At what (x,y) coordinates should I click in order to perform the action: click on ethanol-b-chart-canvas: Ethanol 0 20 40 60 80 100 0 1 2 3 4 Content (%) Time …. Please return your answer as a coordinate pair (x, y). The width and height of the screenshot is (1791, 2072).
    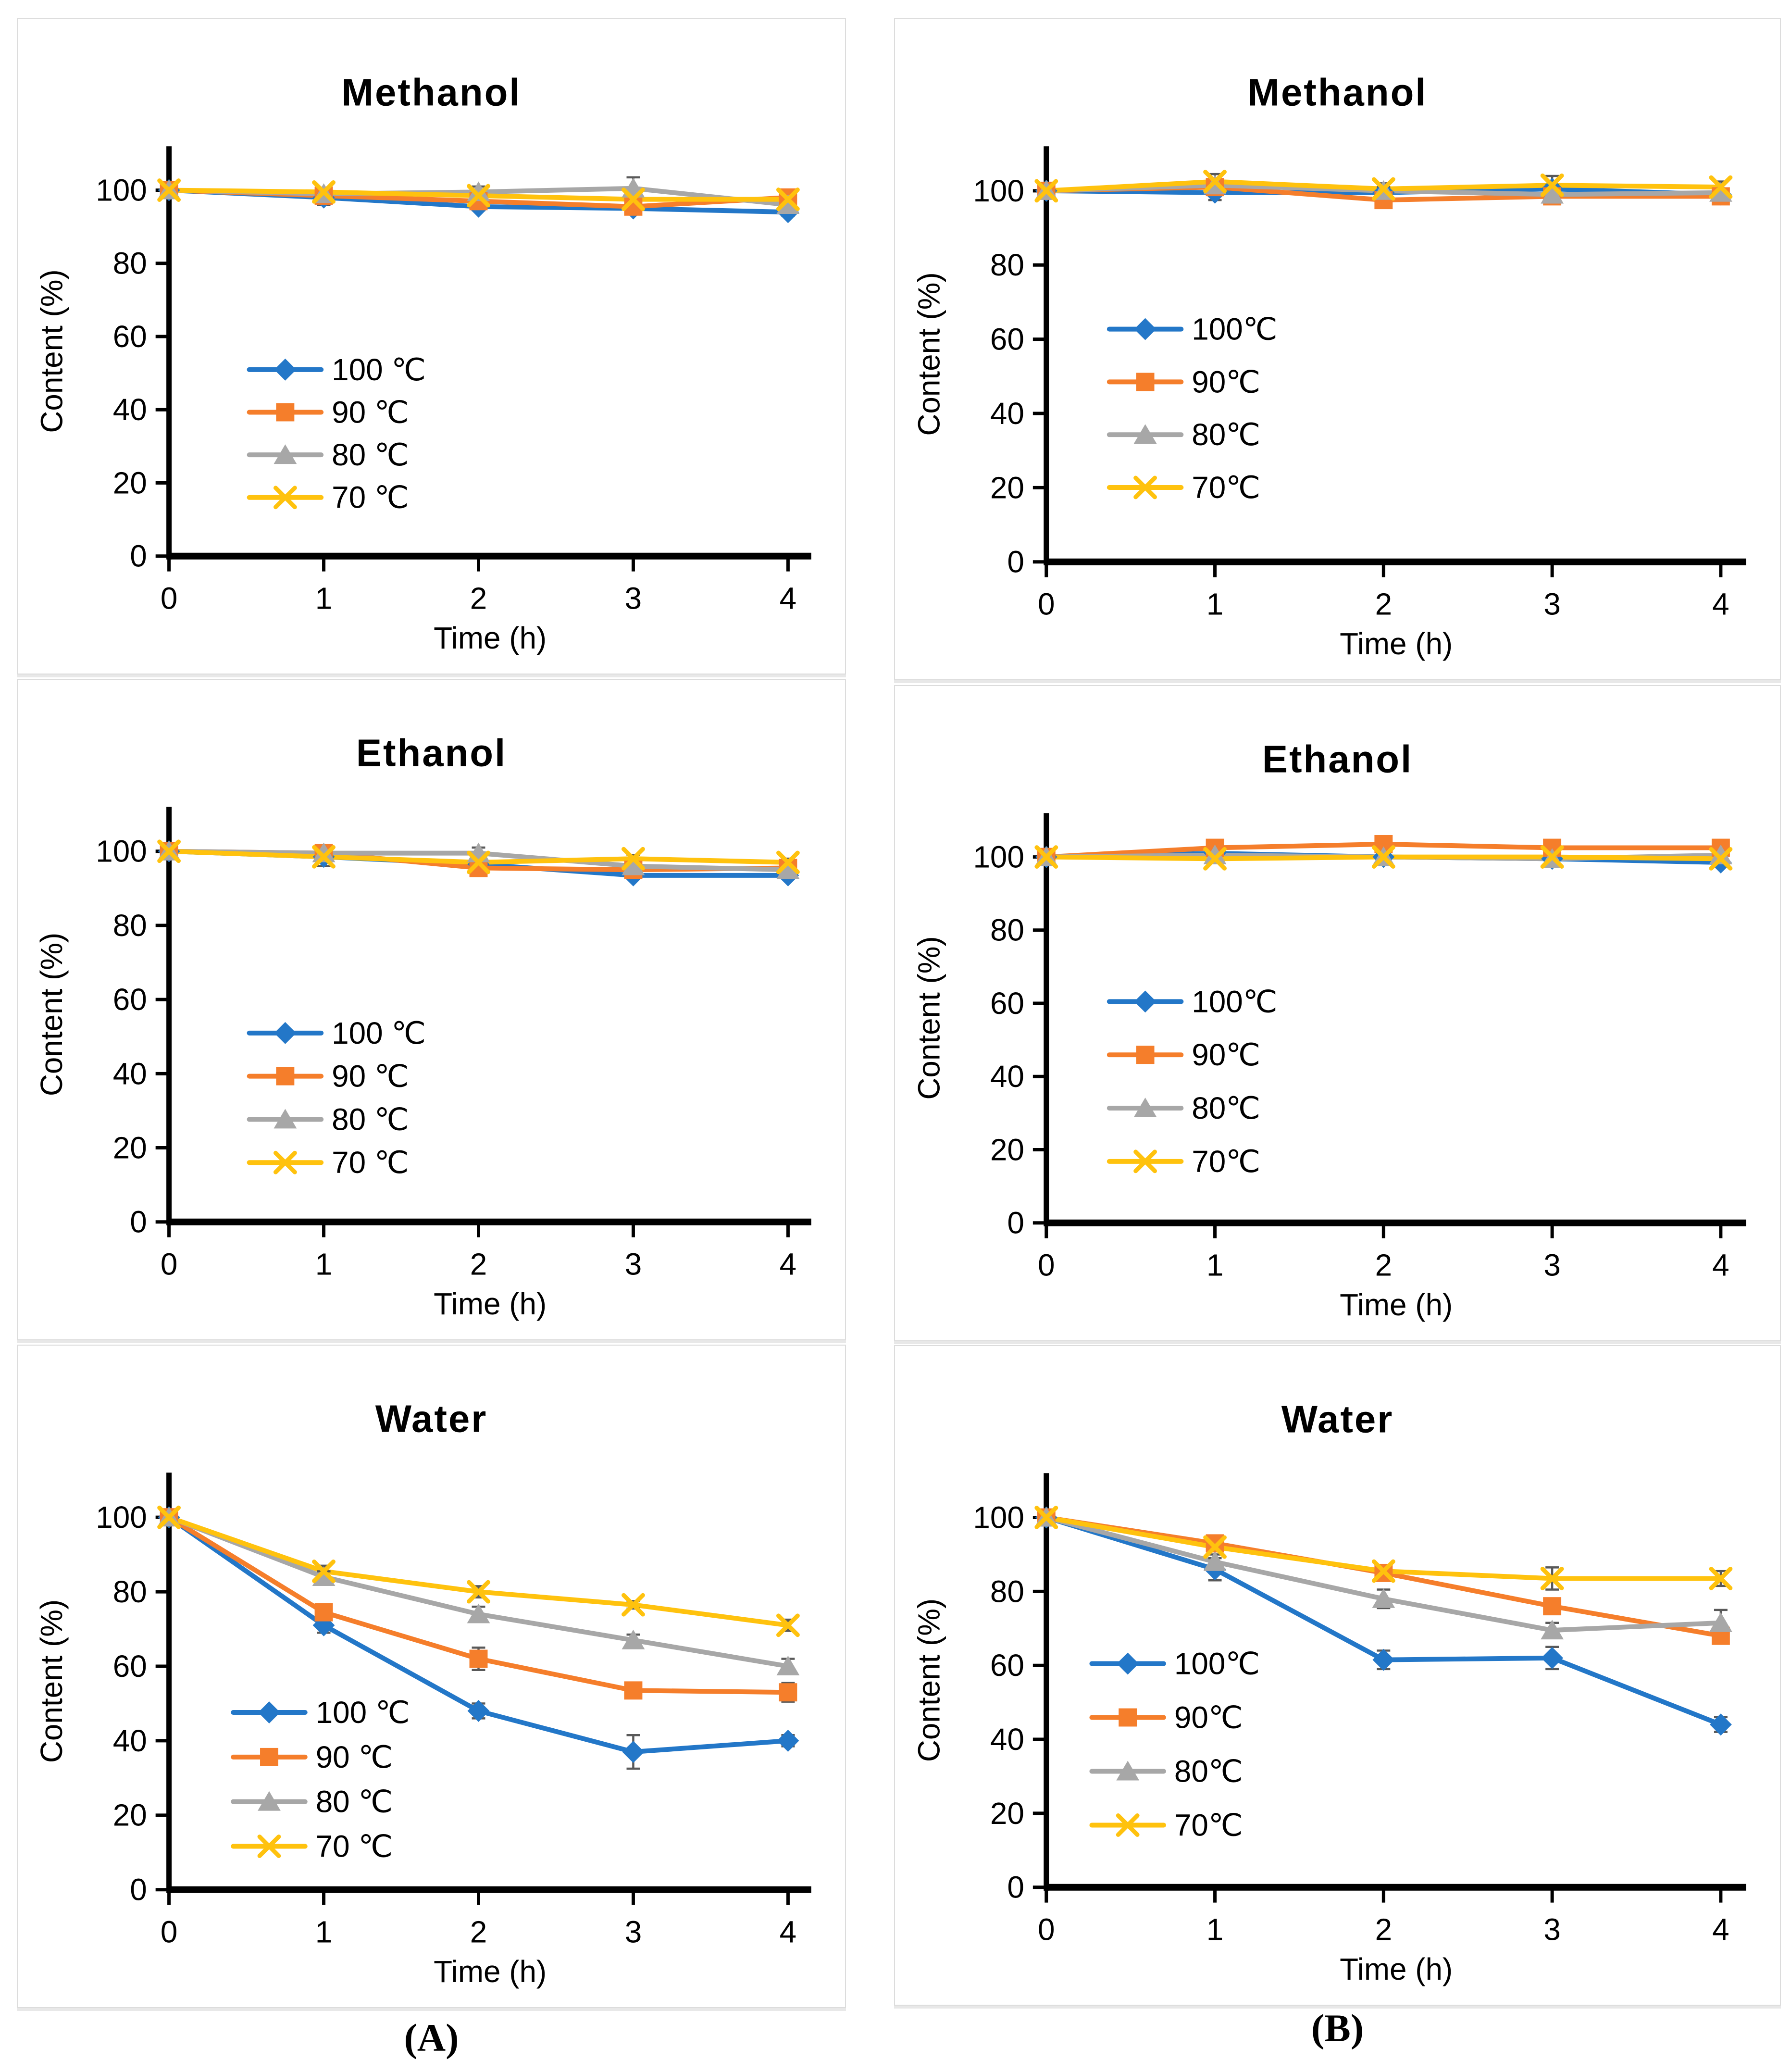
    Looking at the image, I should click on (1328, 1029).